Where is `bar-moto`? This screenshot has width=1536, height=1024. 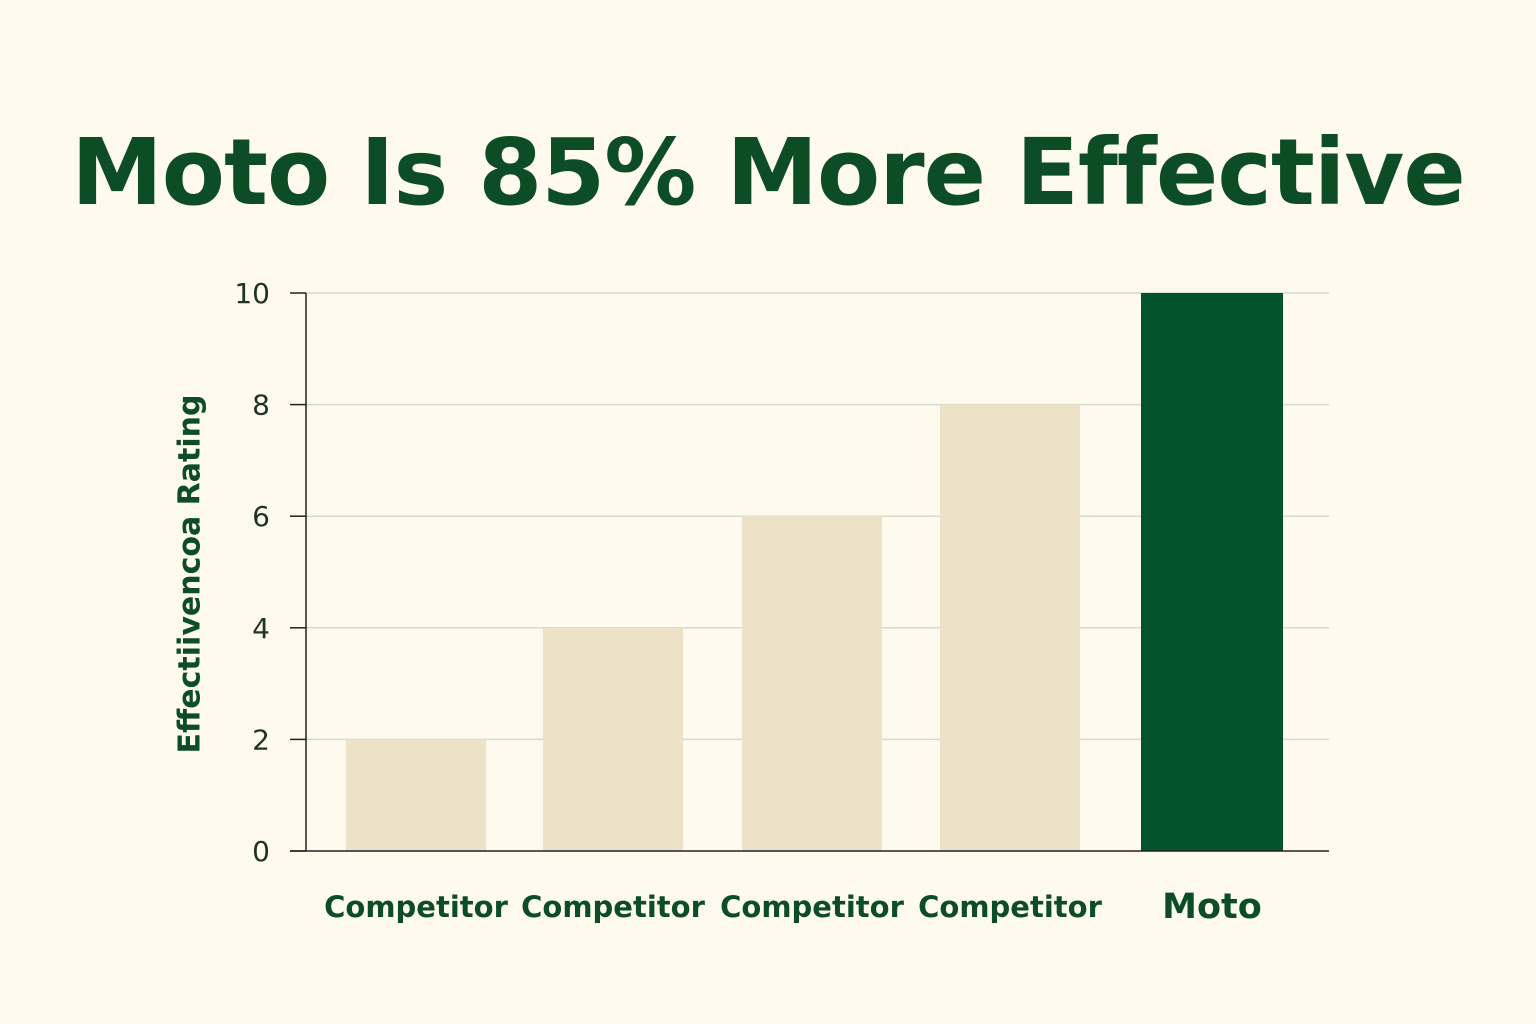
bar-moto is located at coordinates (1212, 572).